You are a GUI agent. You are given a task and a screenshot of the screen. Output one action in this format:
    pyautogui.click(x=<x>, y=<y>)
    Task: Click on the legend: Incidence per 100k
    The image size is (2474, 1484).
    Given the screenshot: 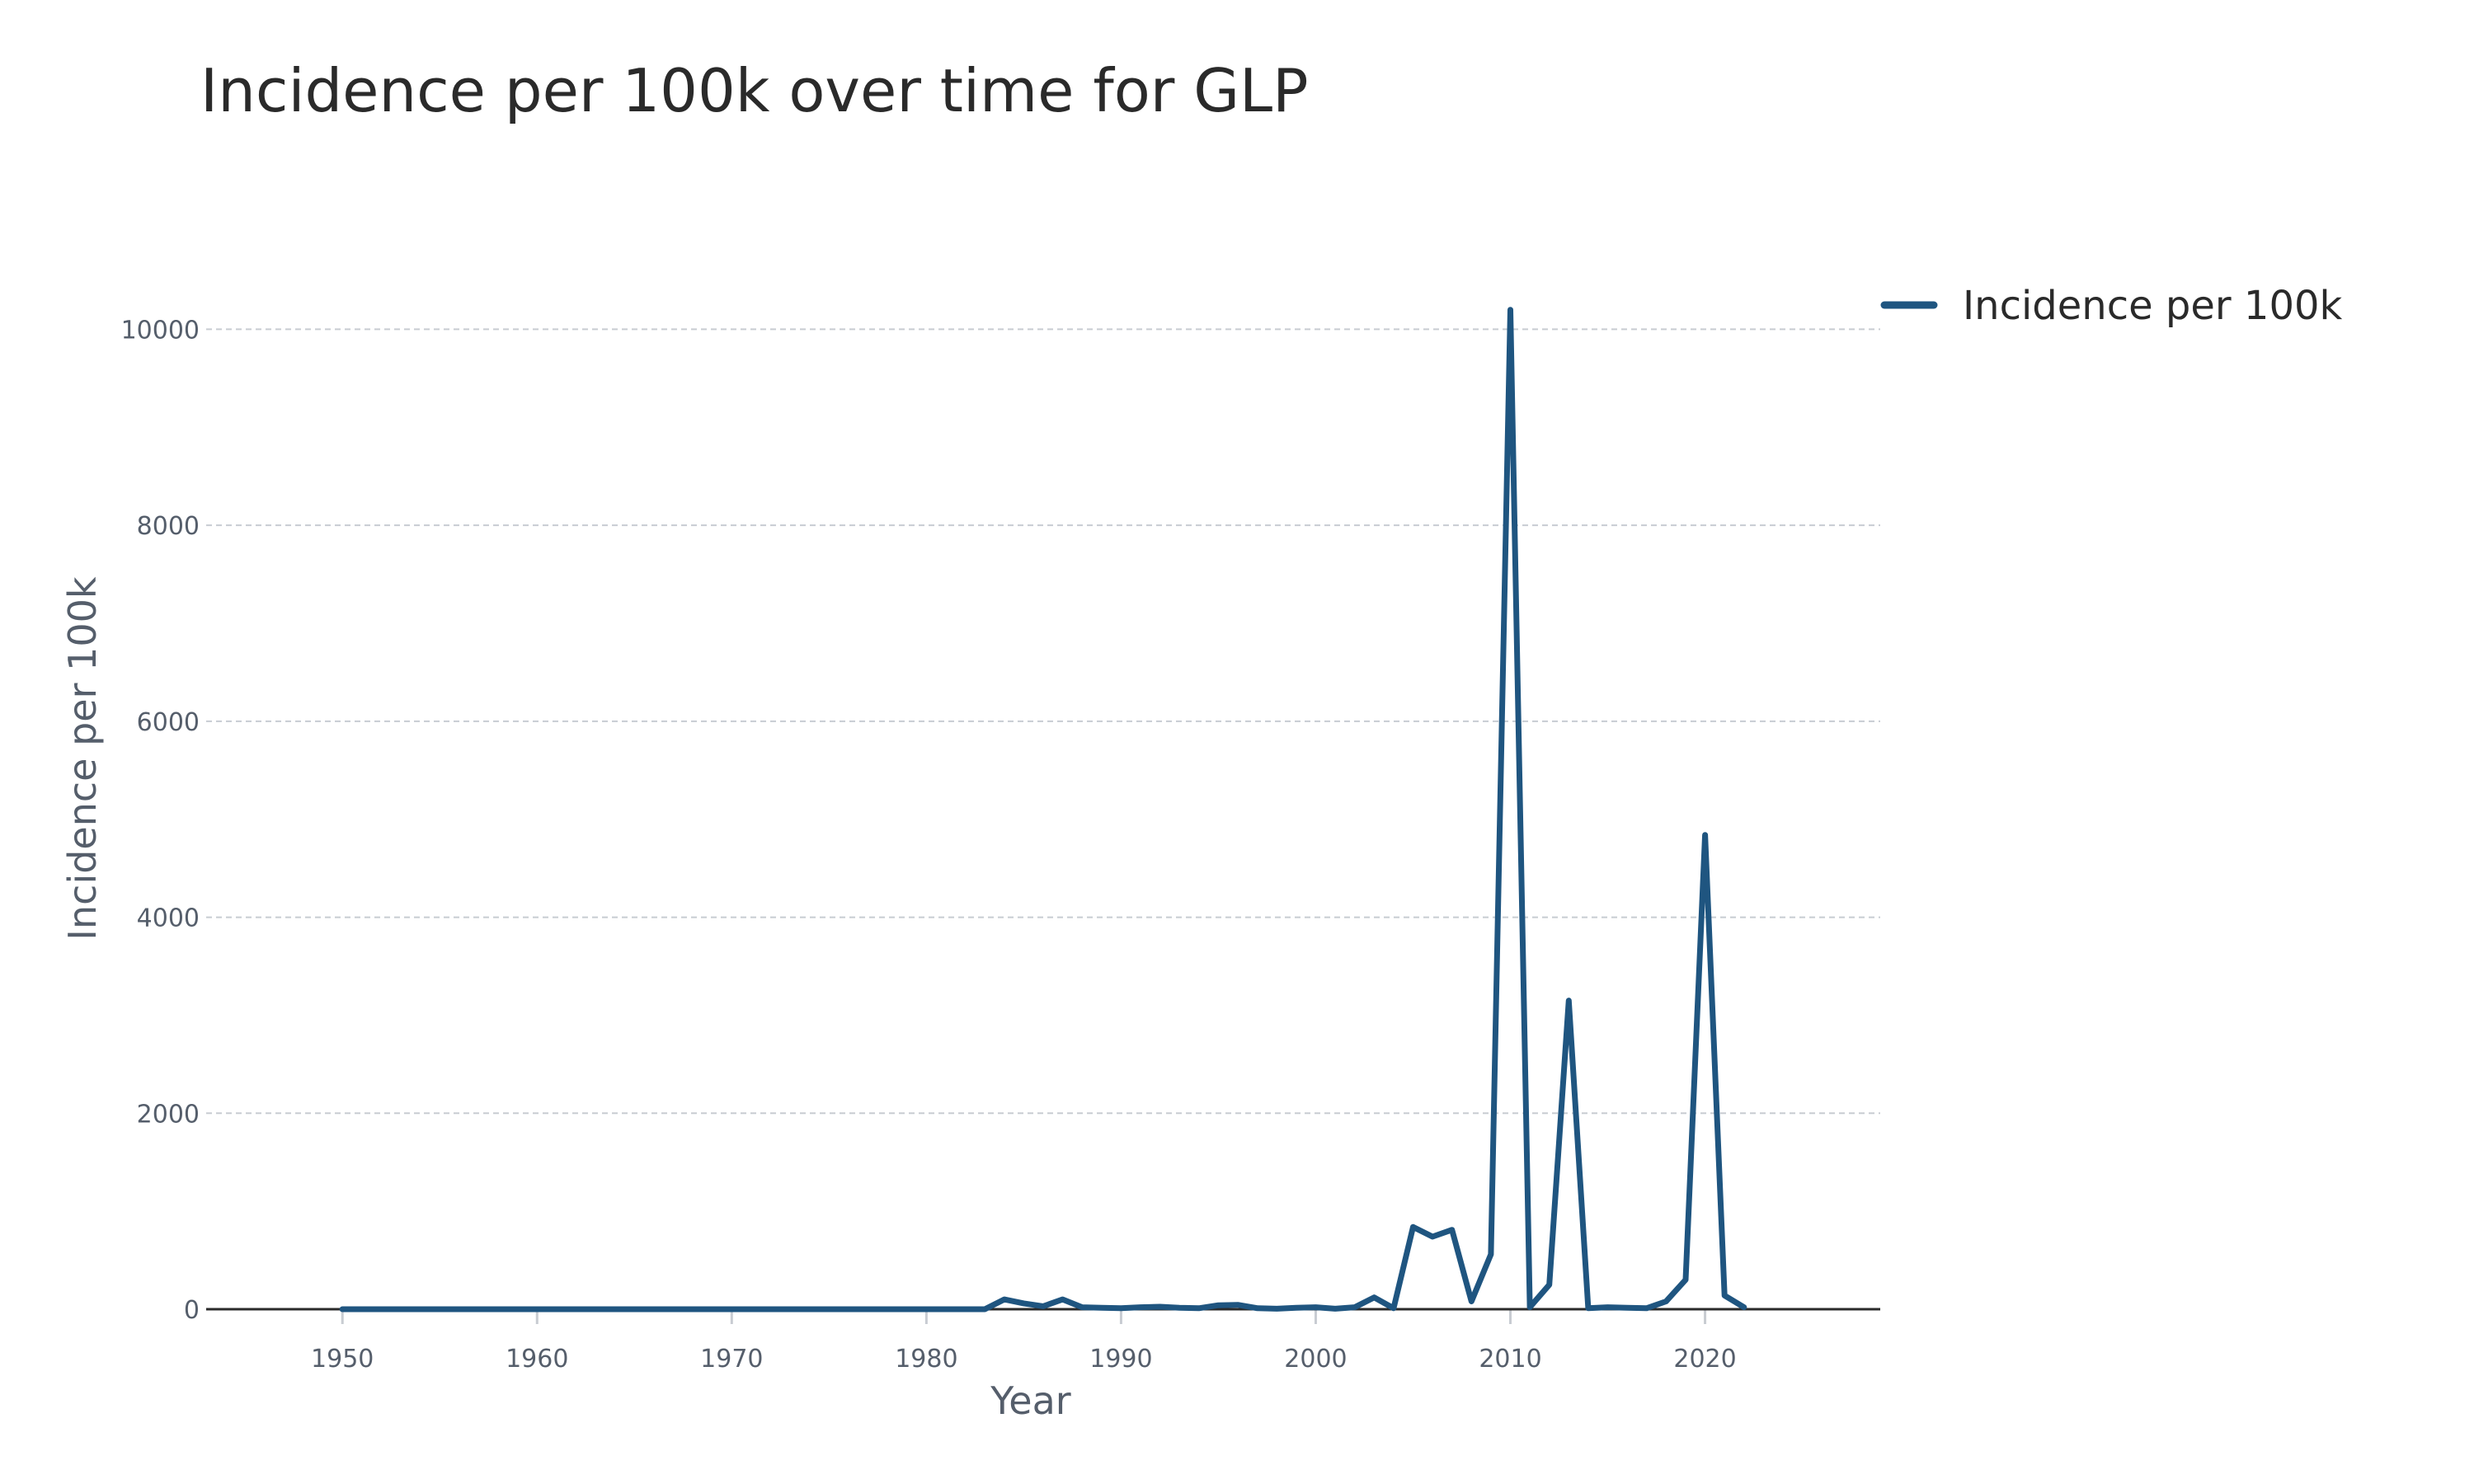 What is the action you would take?
    pyautogui.click(x=2111, y=306)
    